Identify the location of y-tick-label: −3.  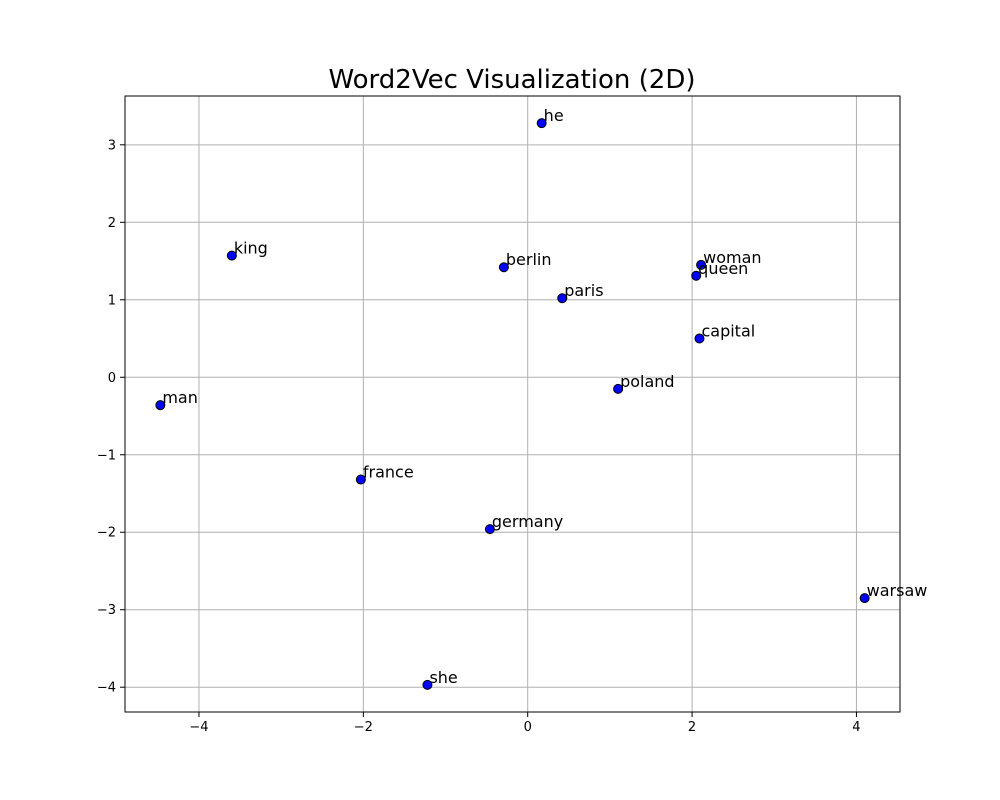
(106, 610).